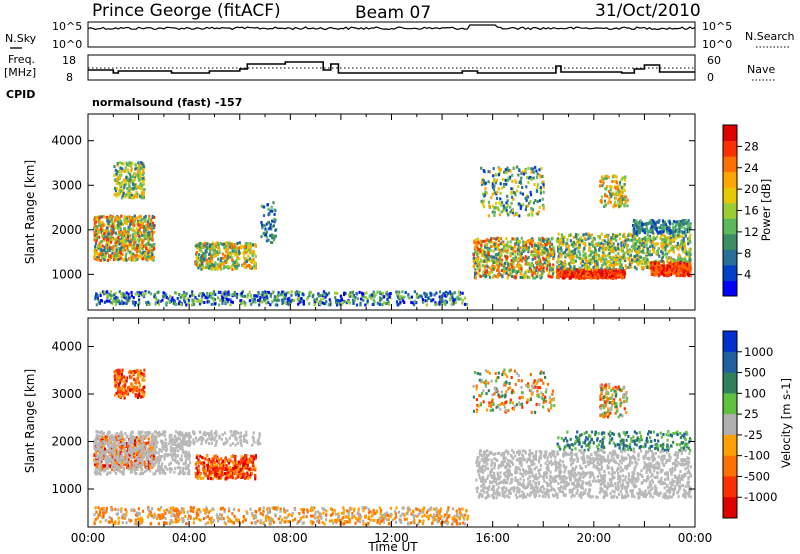 The height and width of the screenshot is (554, 800). Describe the element at coordinates (66, 185) in the screenshot. I see `y-tick-label: 3000` at that location.